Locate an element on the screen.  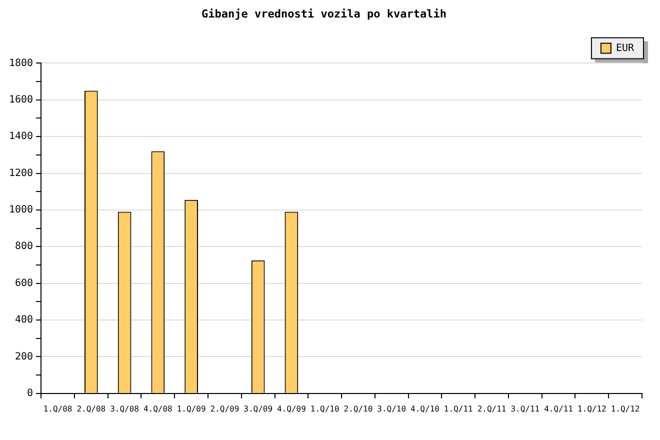
x-tick-label: 3.Q/09 is located at coordinates (258, 409).